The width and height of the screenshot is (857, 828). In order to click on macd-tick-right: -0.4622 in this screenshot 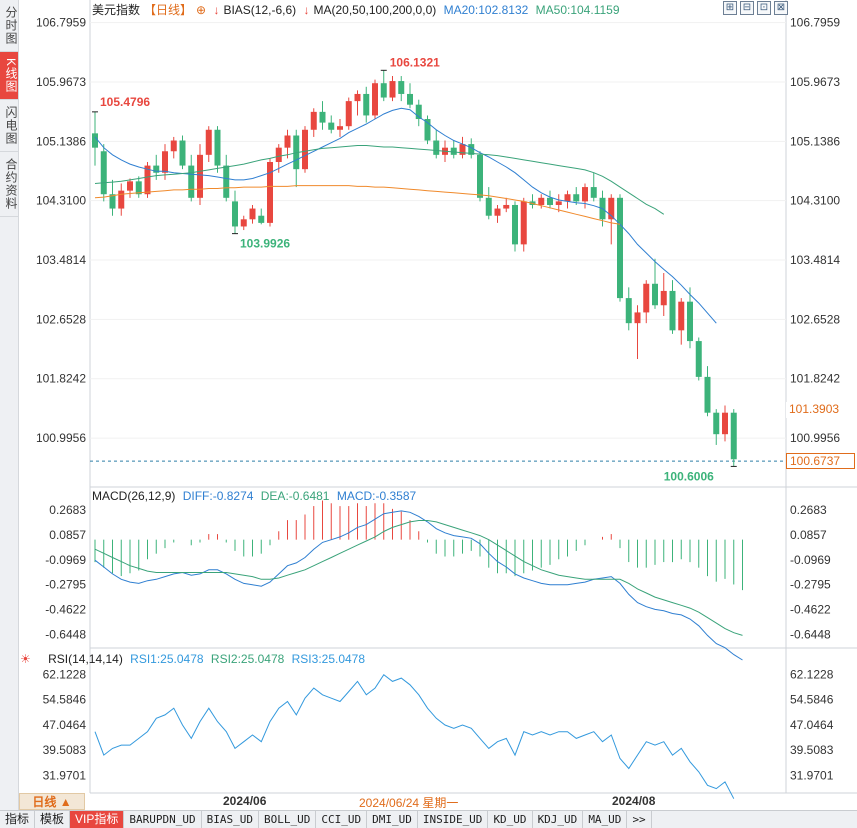, I will do `click(810, 610)`.